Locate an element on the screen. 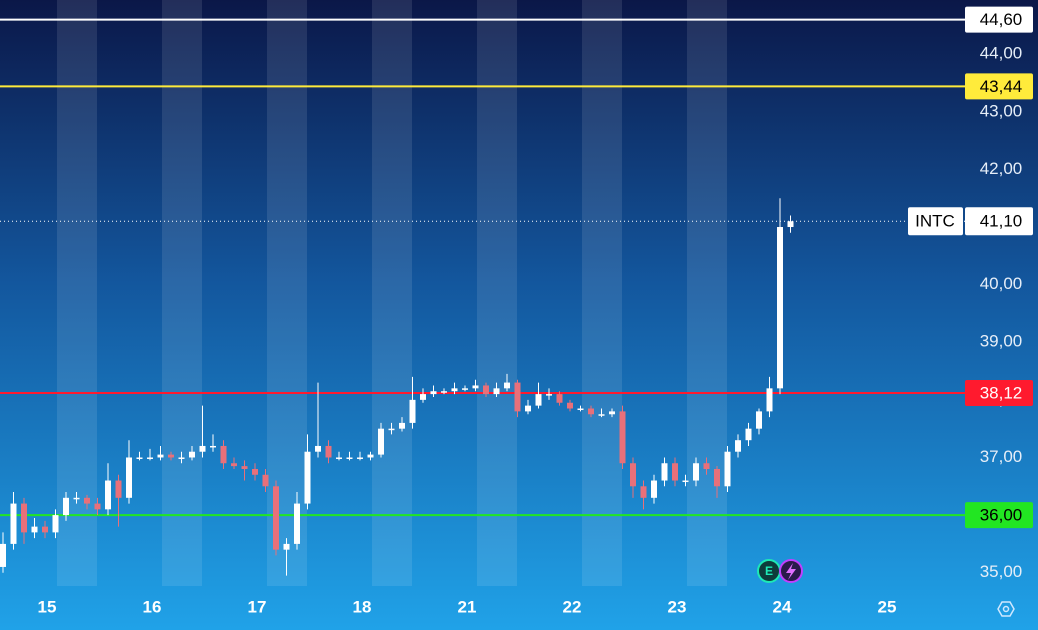 The width and height of the screenshot is (1038, 630). x-tick-label: 22 is located at coordinates (572, 606).